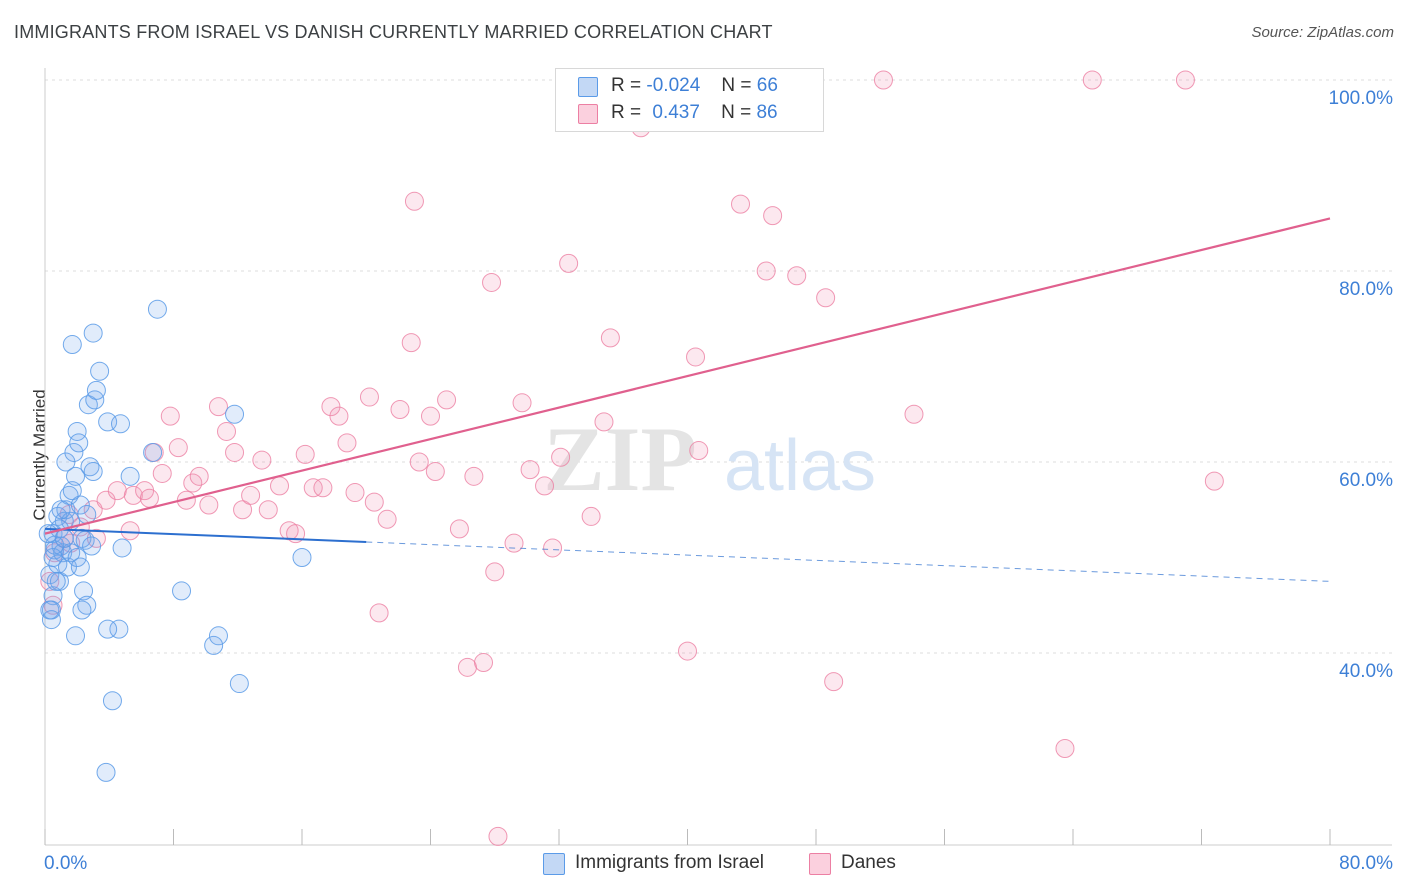 This screenshot has width=1406, height=892. Describe the element at coordinates (588, 87) in the screenshot. I see `legend-swatch-israel` at that location.